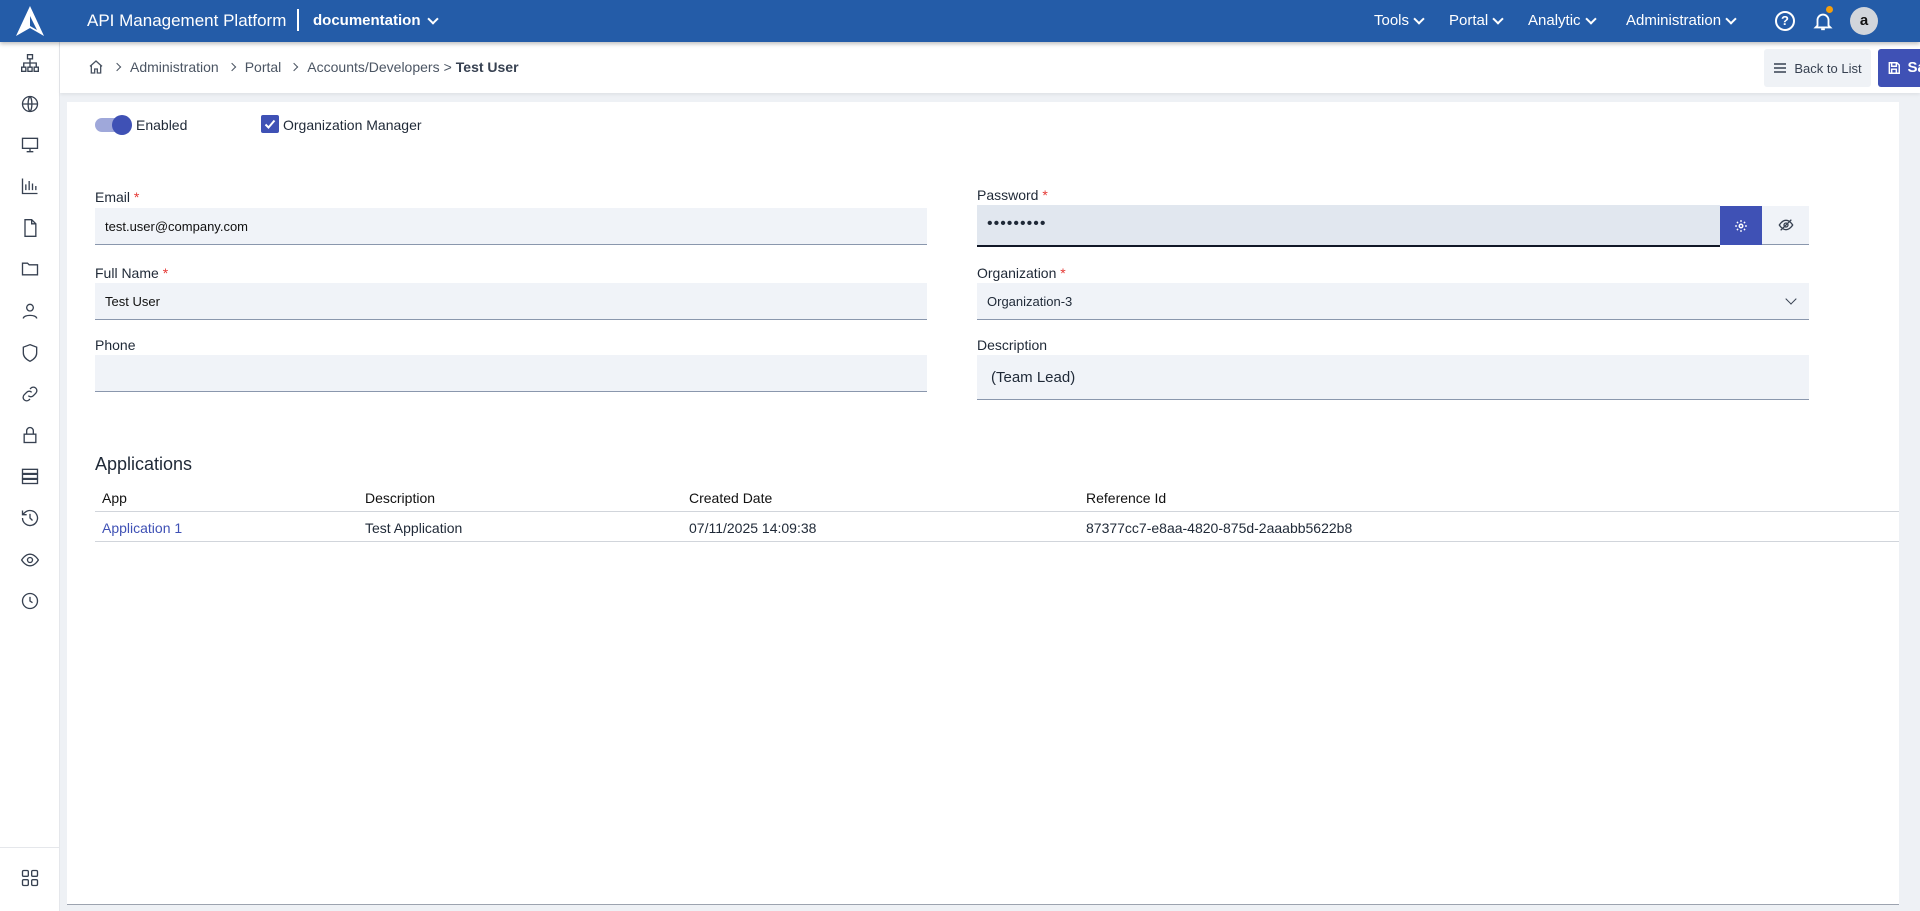 The height and width of the screenshot is (911, 1920). I want to click on breadcrumb-portal: Portal, so click(263, 67).